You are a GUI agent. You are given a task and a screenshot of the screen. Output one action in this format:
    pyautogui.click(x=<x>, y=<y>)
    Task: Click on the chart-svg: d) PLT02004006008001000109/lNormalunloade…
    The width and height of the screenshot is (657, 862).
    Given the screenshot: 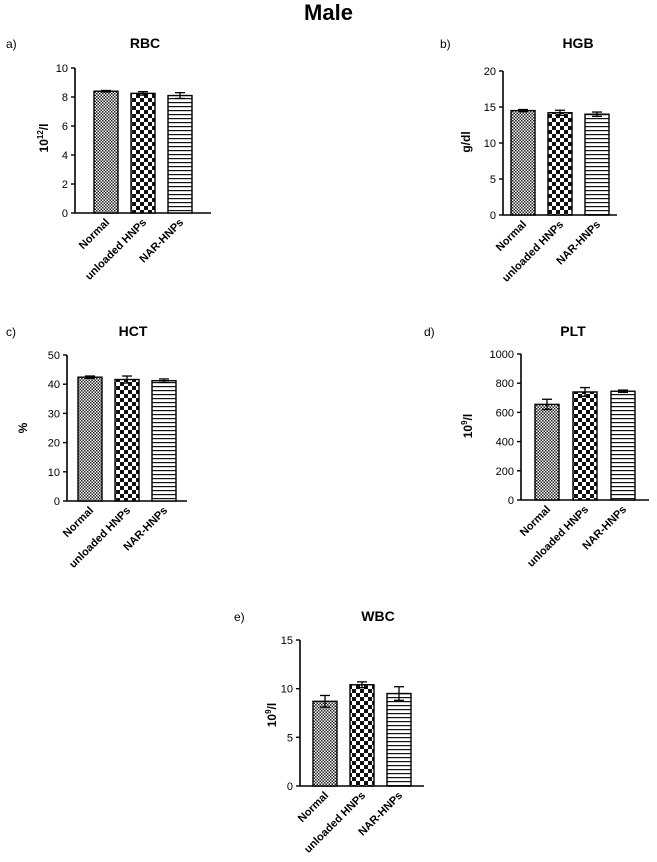 What is the action you would take?
    pyautogui.click(x=536, y=446)
    